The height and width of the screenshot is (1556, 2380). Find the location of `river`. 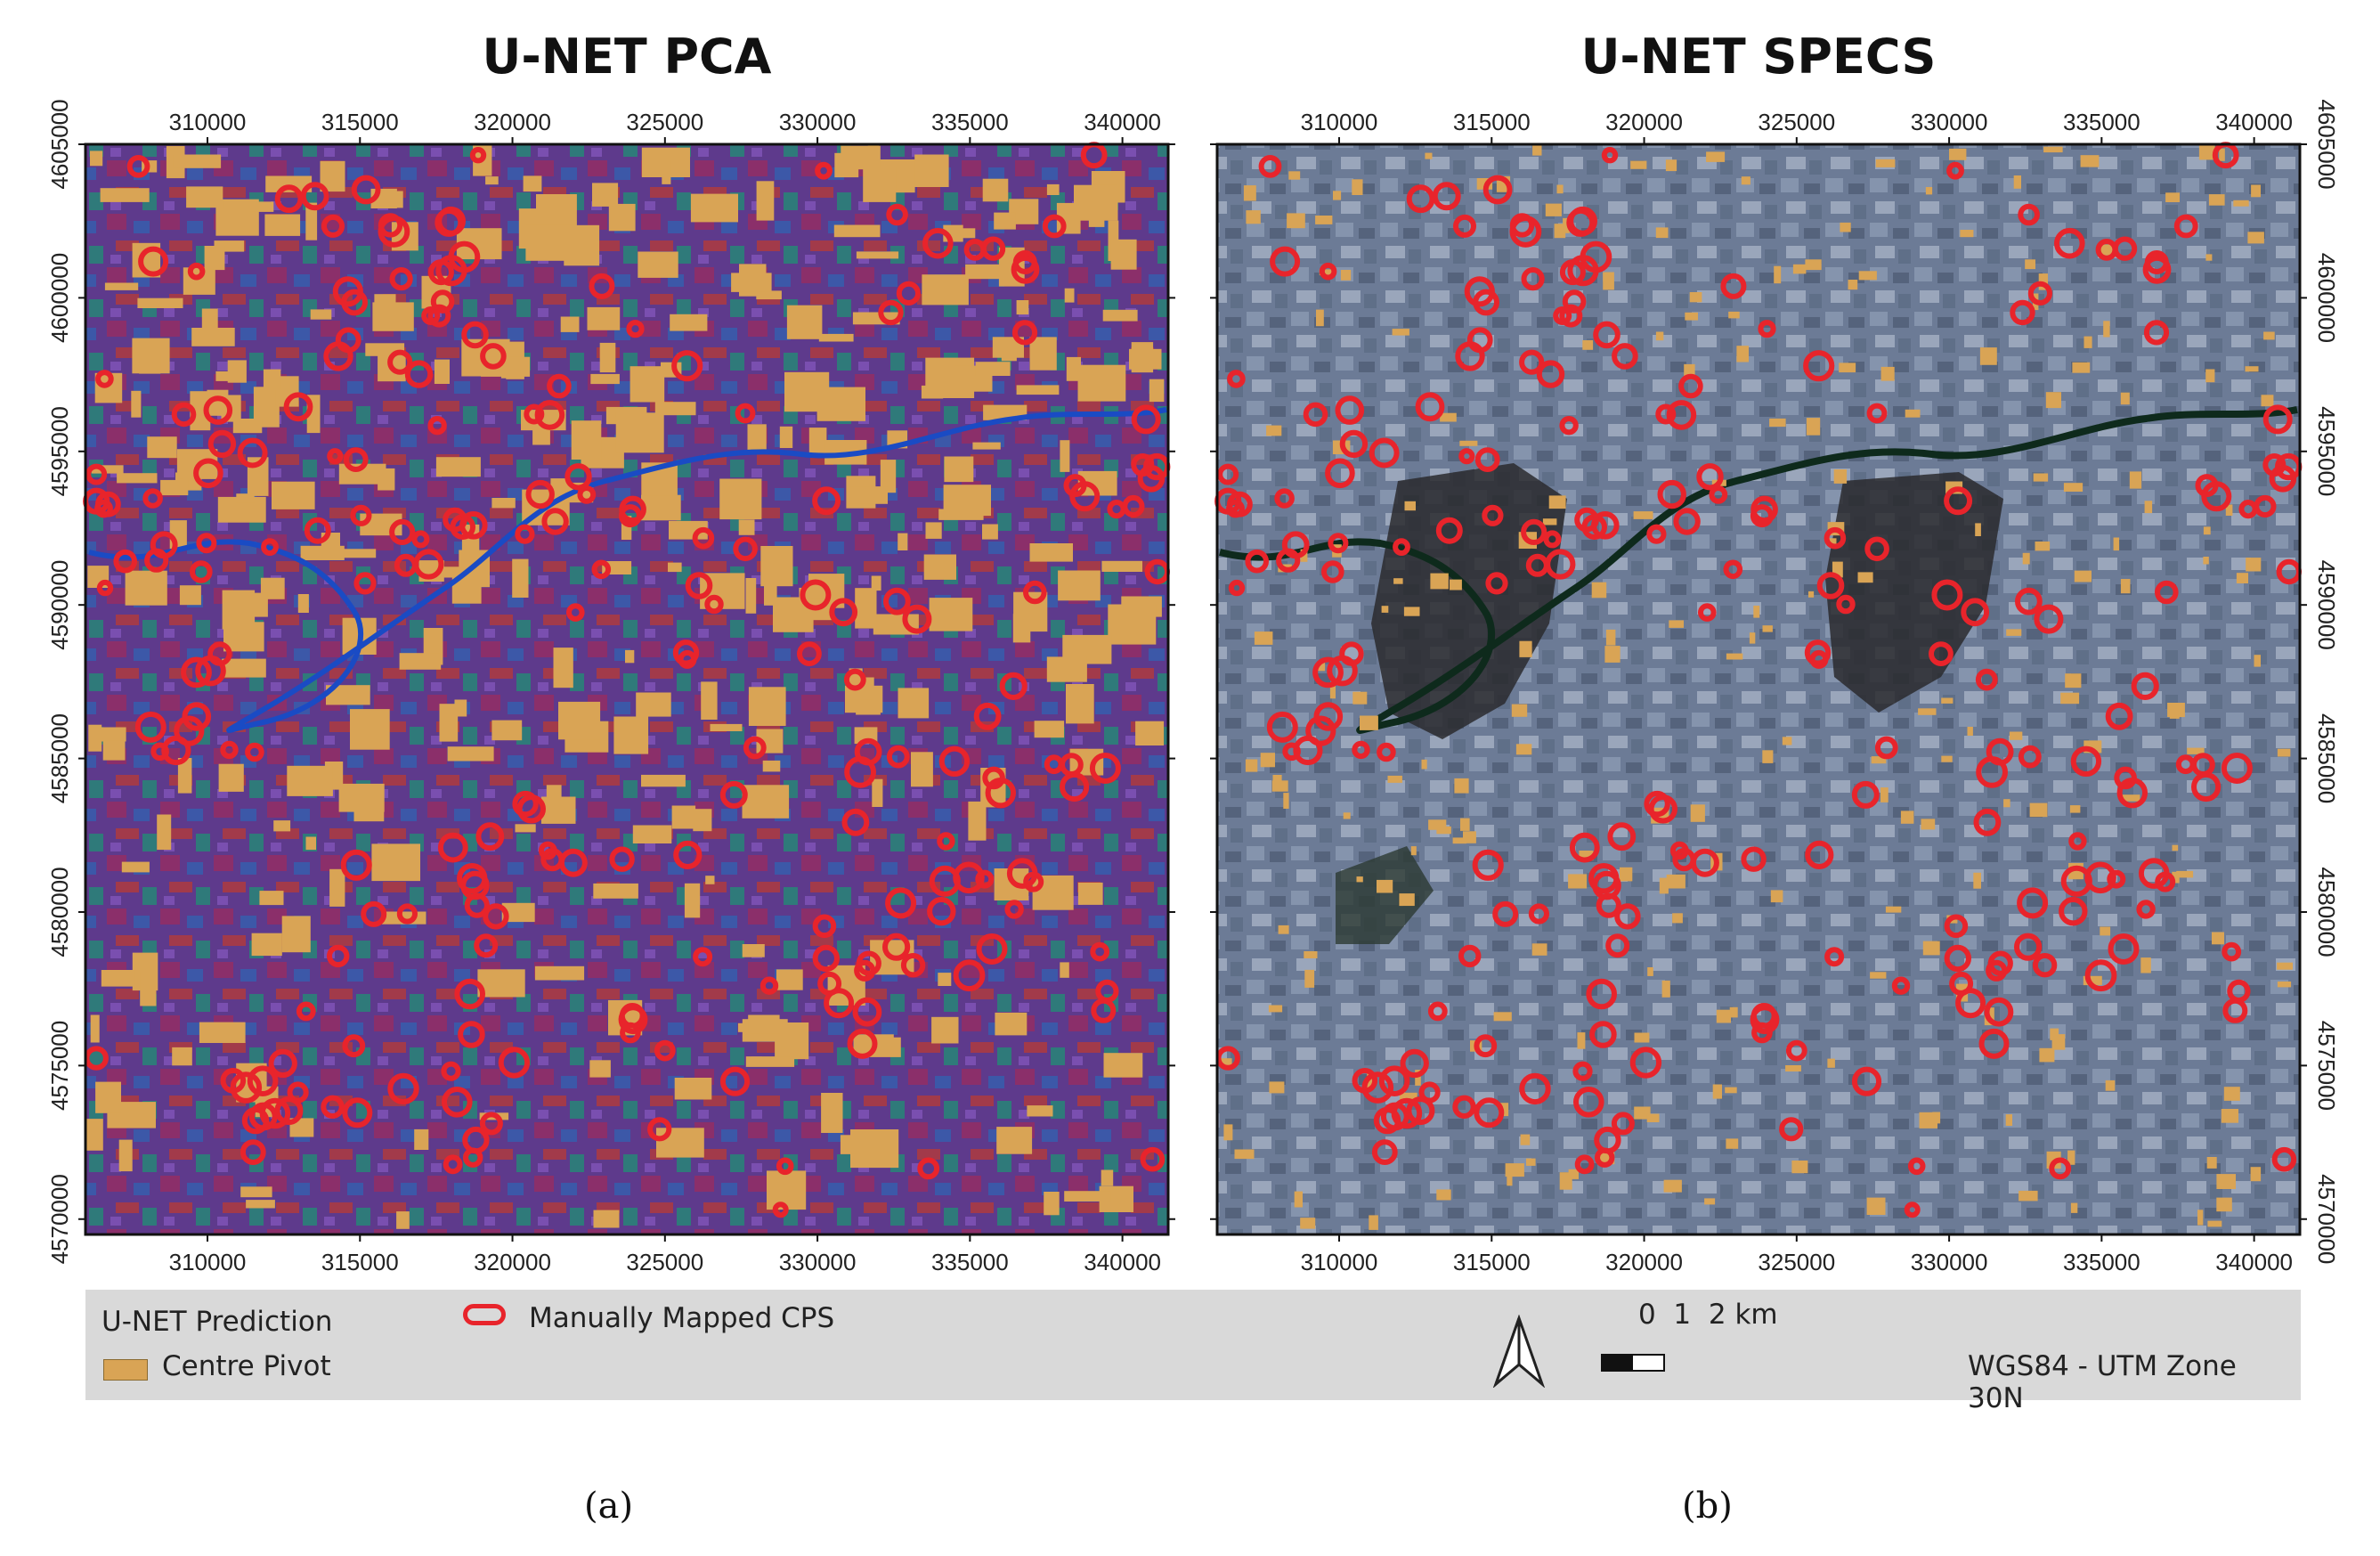

river is located at coordinates (628, 570).